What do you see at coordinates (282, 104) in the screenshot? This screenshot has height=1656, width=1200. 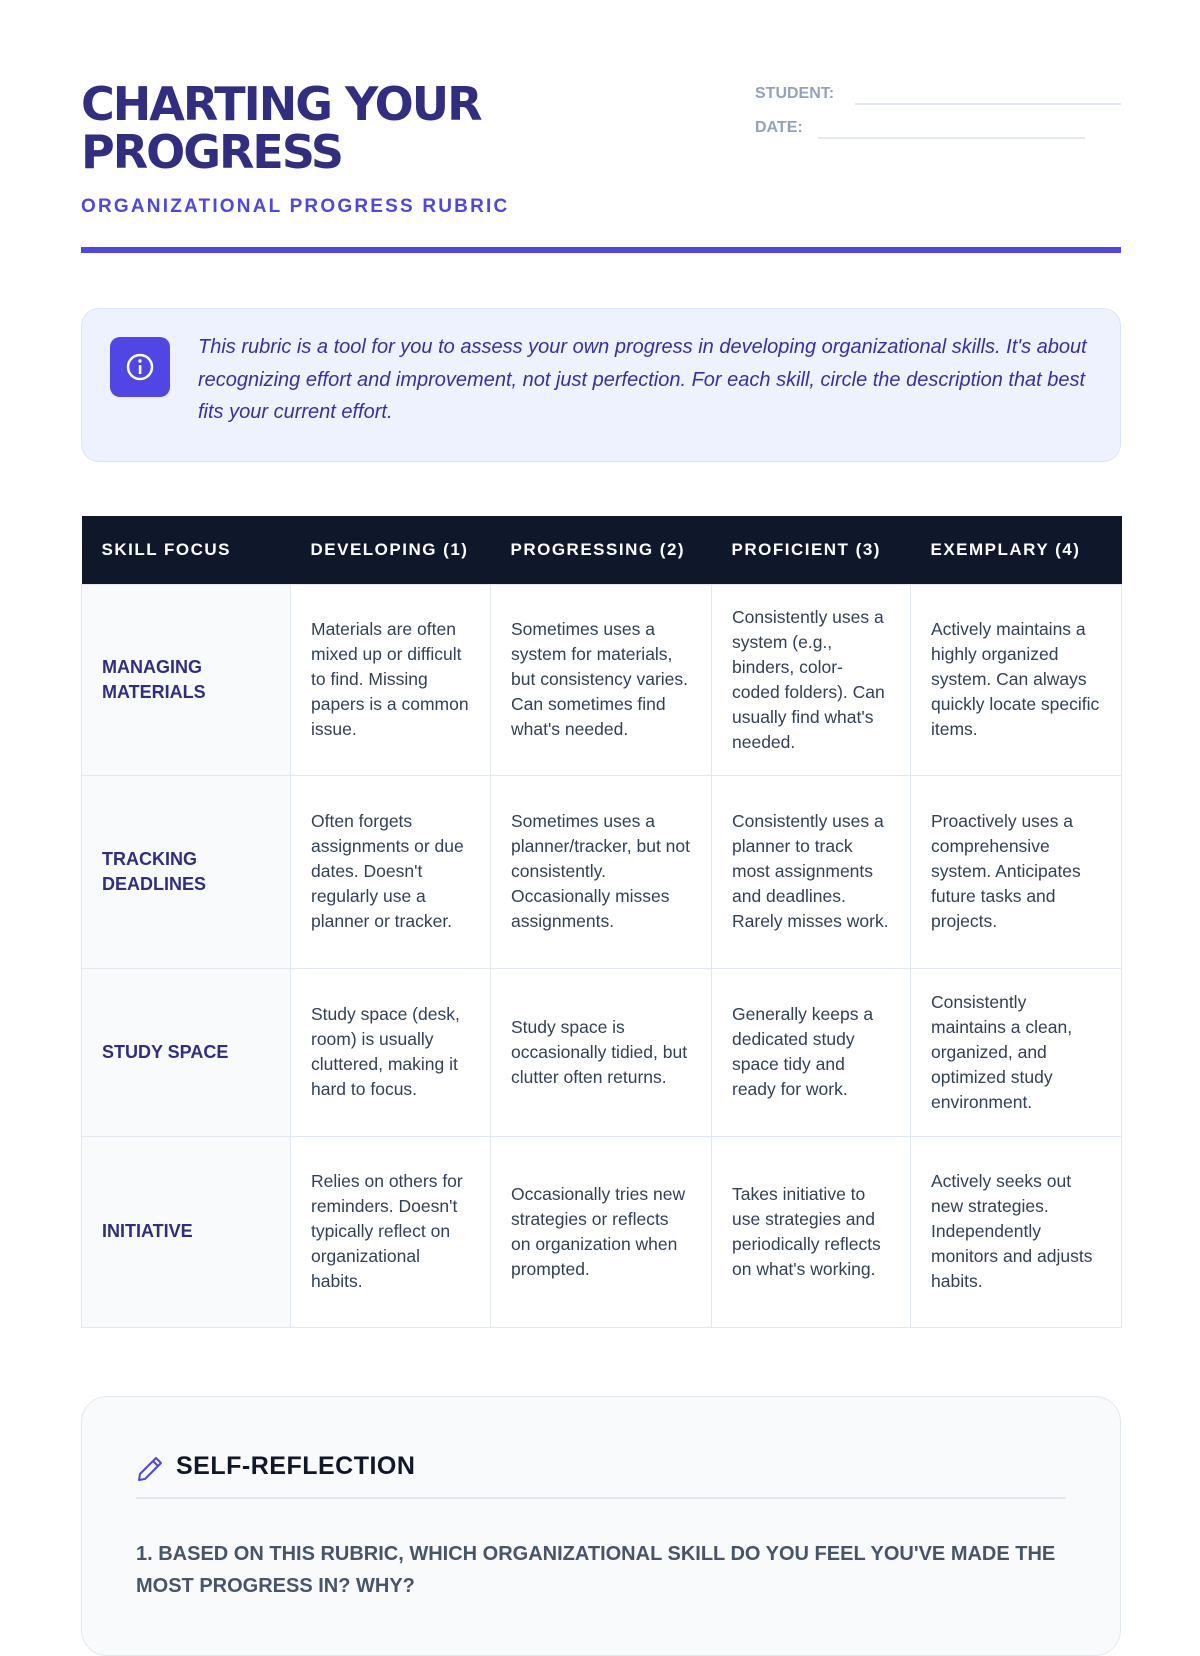 I see `title-line-1: CHARTING YOUR` at bounding box center [282, 104].